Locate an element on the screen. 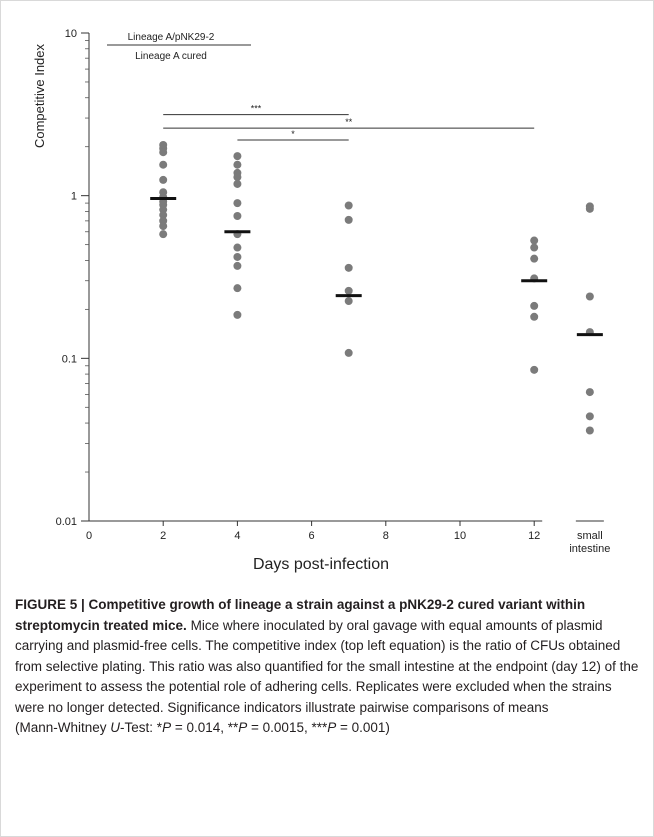 The height and width of the screenshot is (837, 654). legend-denominator: Lineage A cured is located at coordinates (171, 56).